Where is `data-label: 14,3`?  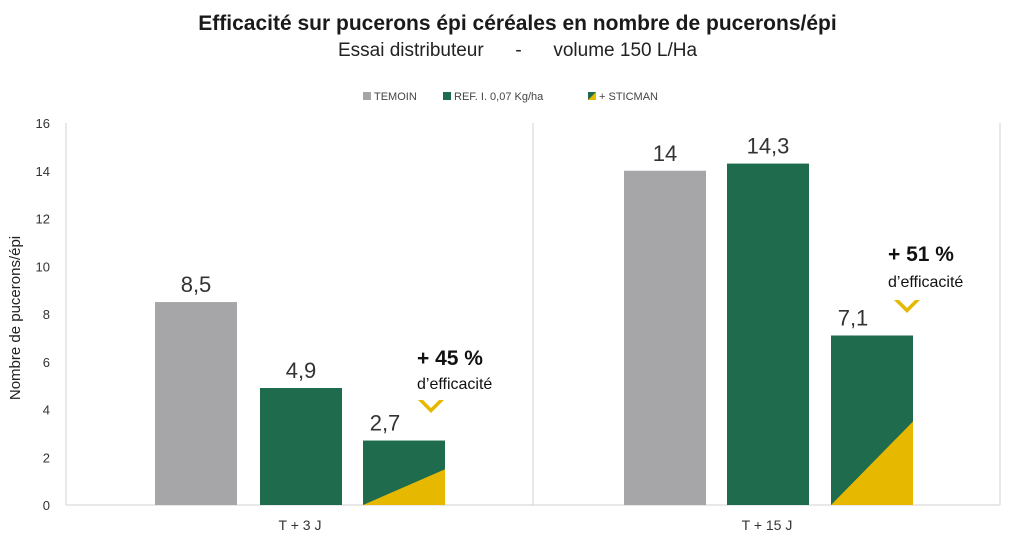 data-label: 14,3 is located at coordinates (768, 146).